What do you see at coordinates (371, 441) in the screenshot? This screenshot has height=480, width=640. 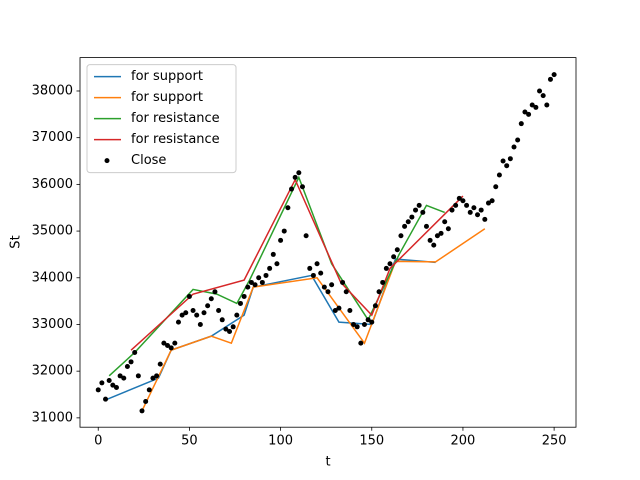 I see `x-tick-label: 150` at bounding box center [371, 441].